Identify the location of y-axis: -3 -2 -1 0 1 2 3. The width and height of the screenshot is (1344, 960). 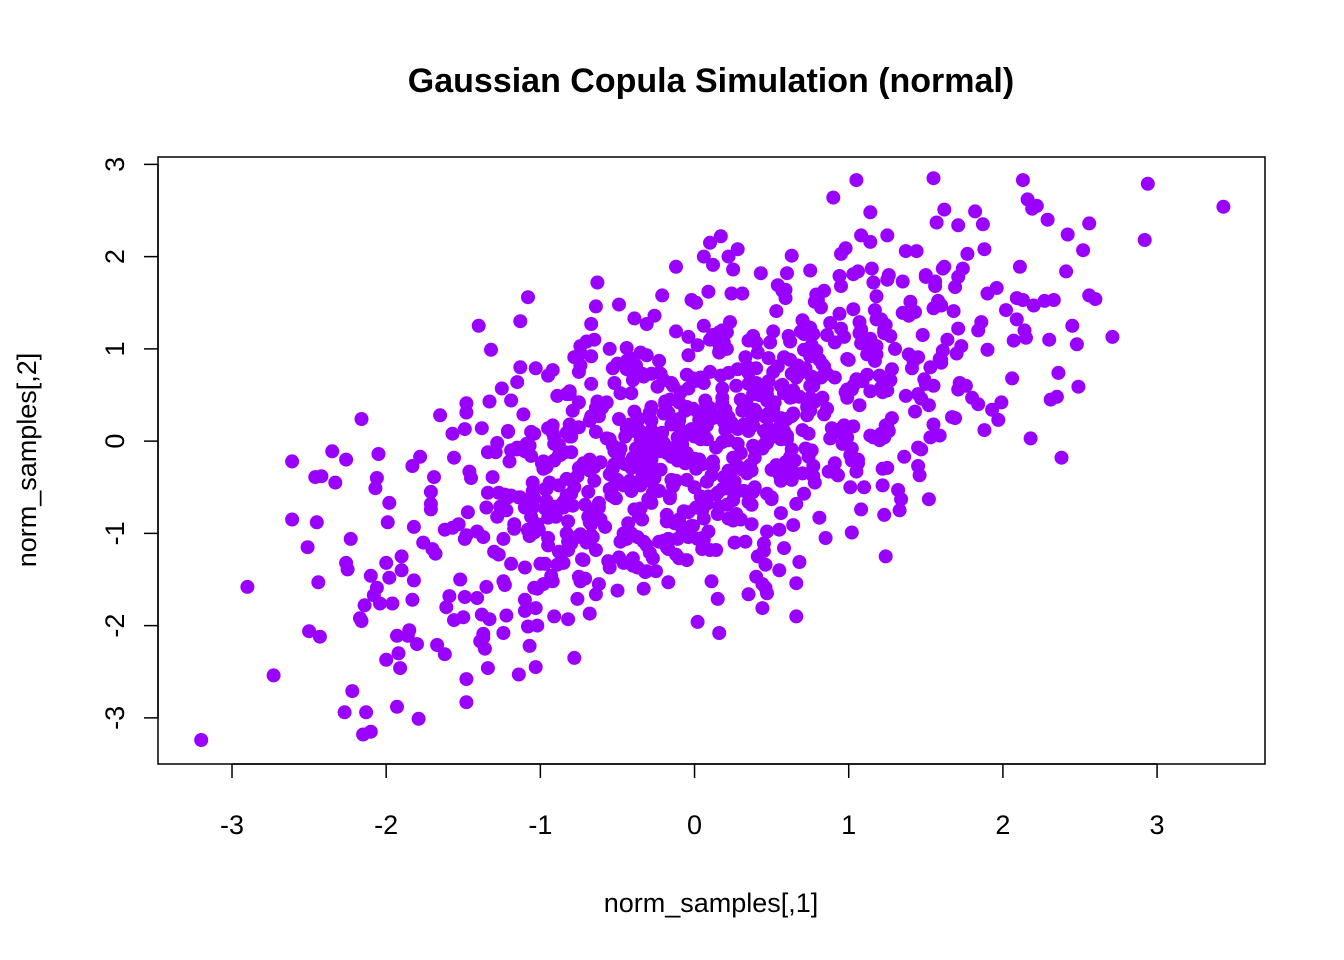
(129, 443).